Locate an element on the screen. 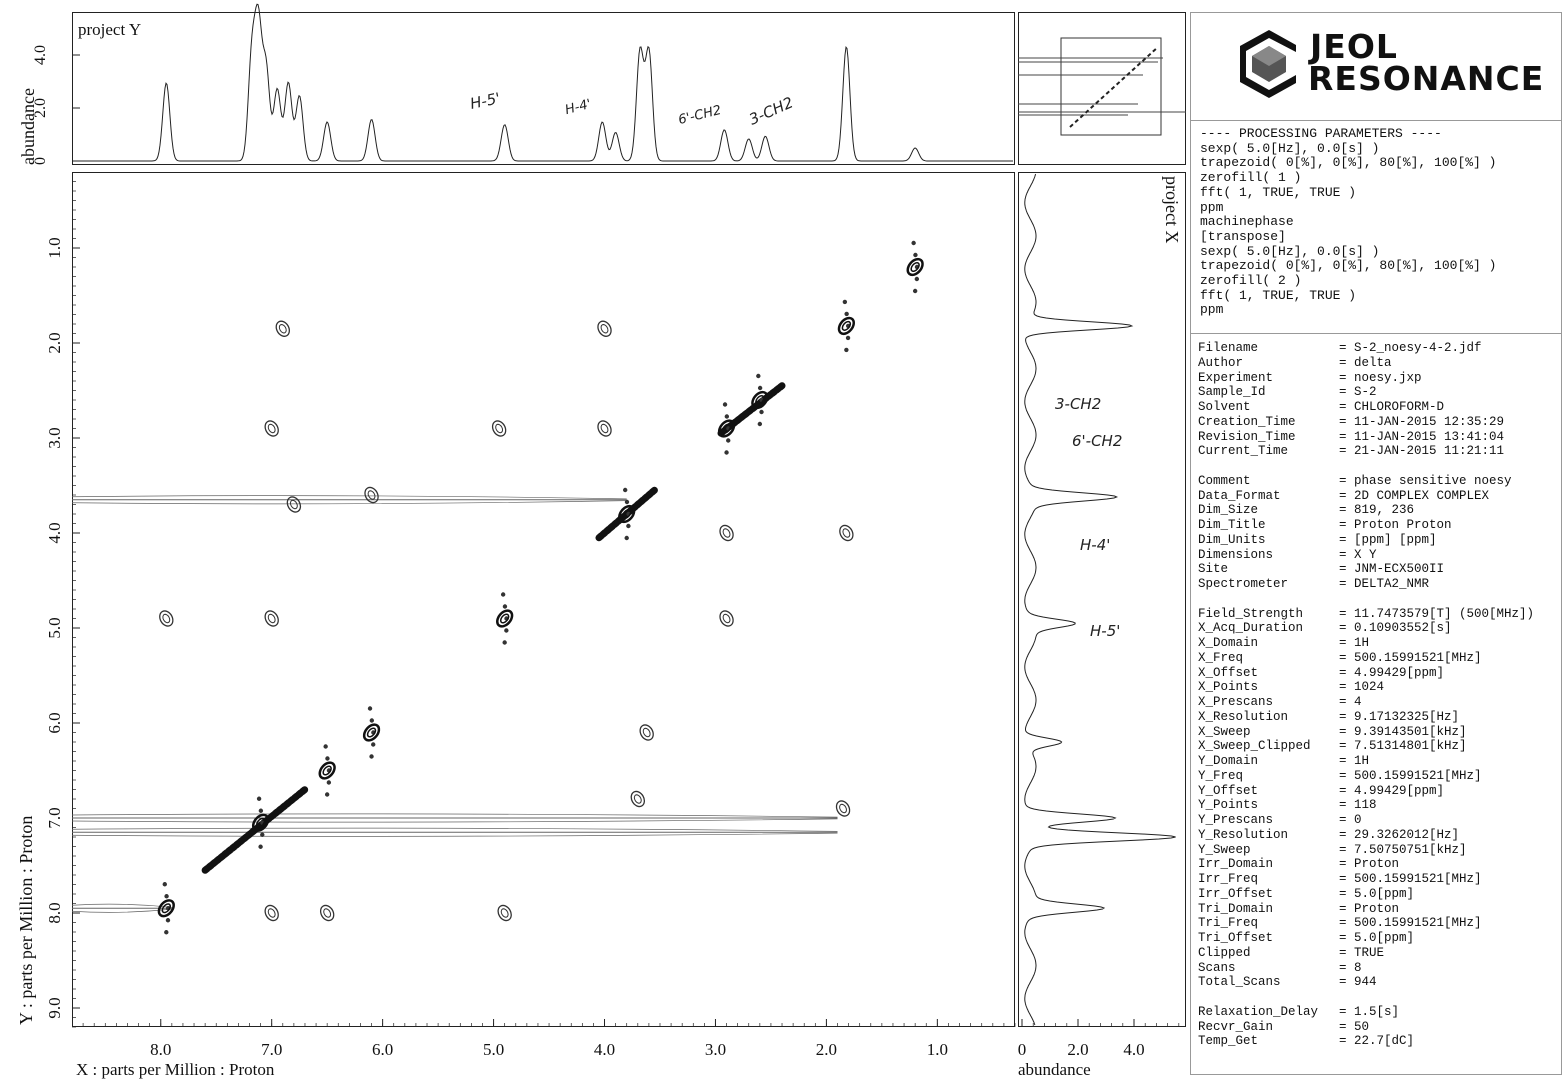 This screenshot has height=1083, width=1568. metadata-key: Clipped is located at coordinates (1224, 952).